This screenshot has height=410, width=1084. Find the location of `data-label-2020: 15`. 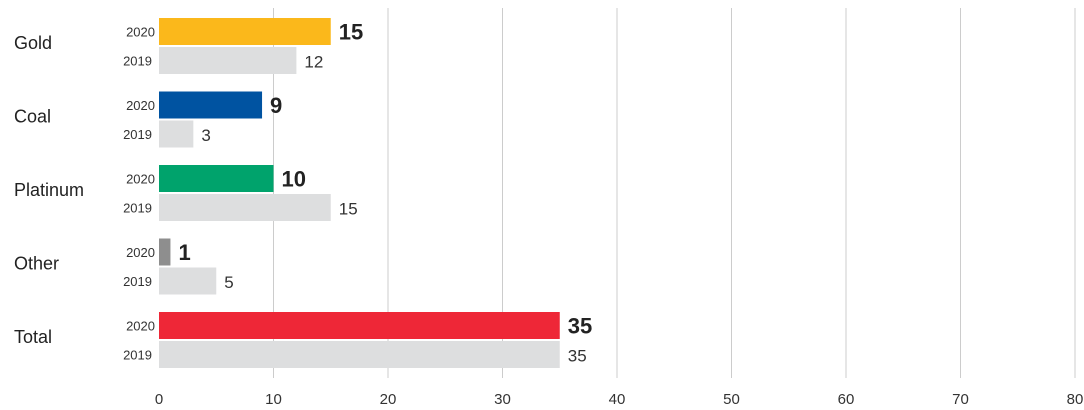

data-label-2020: 15 is located at coordinates (351, 32).